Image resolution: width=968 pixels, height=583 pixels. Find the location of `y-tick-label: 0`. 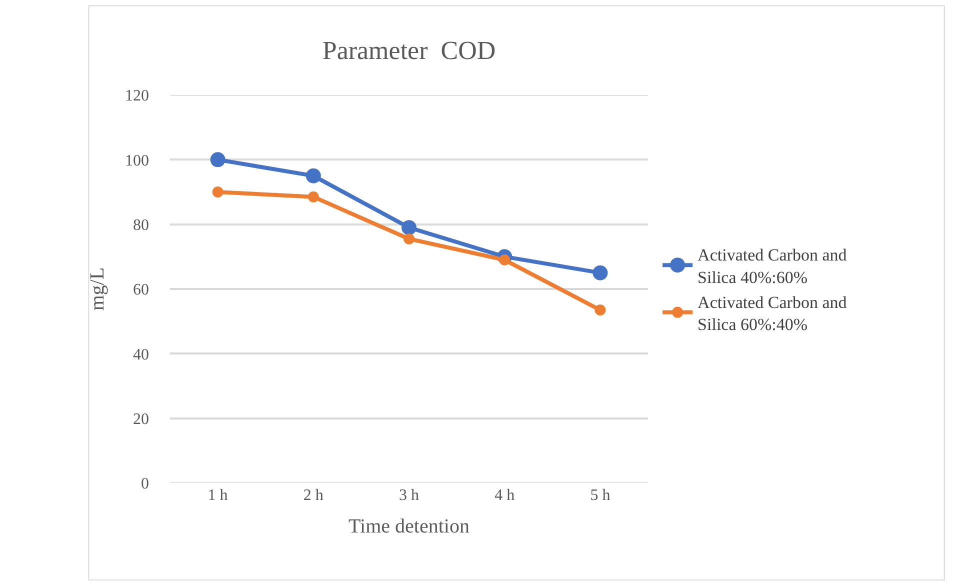

y-tick-label: 0 is located at coordinates (145, 484).